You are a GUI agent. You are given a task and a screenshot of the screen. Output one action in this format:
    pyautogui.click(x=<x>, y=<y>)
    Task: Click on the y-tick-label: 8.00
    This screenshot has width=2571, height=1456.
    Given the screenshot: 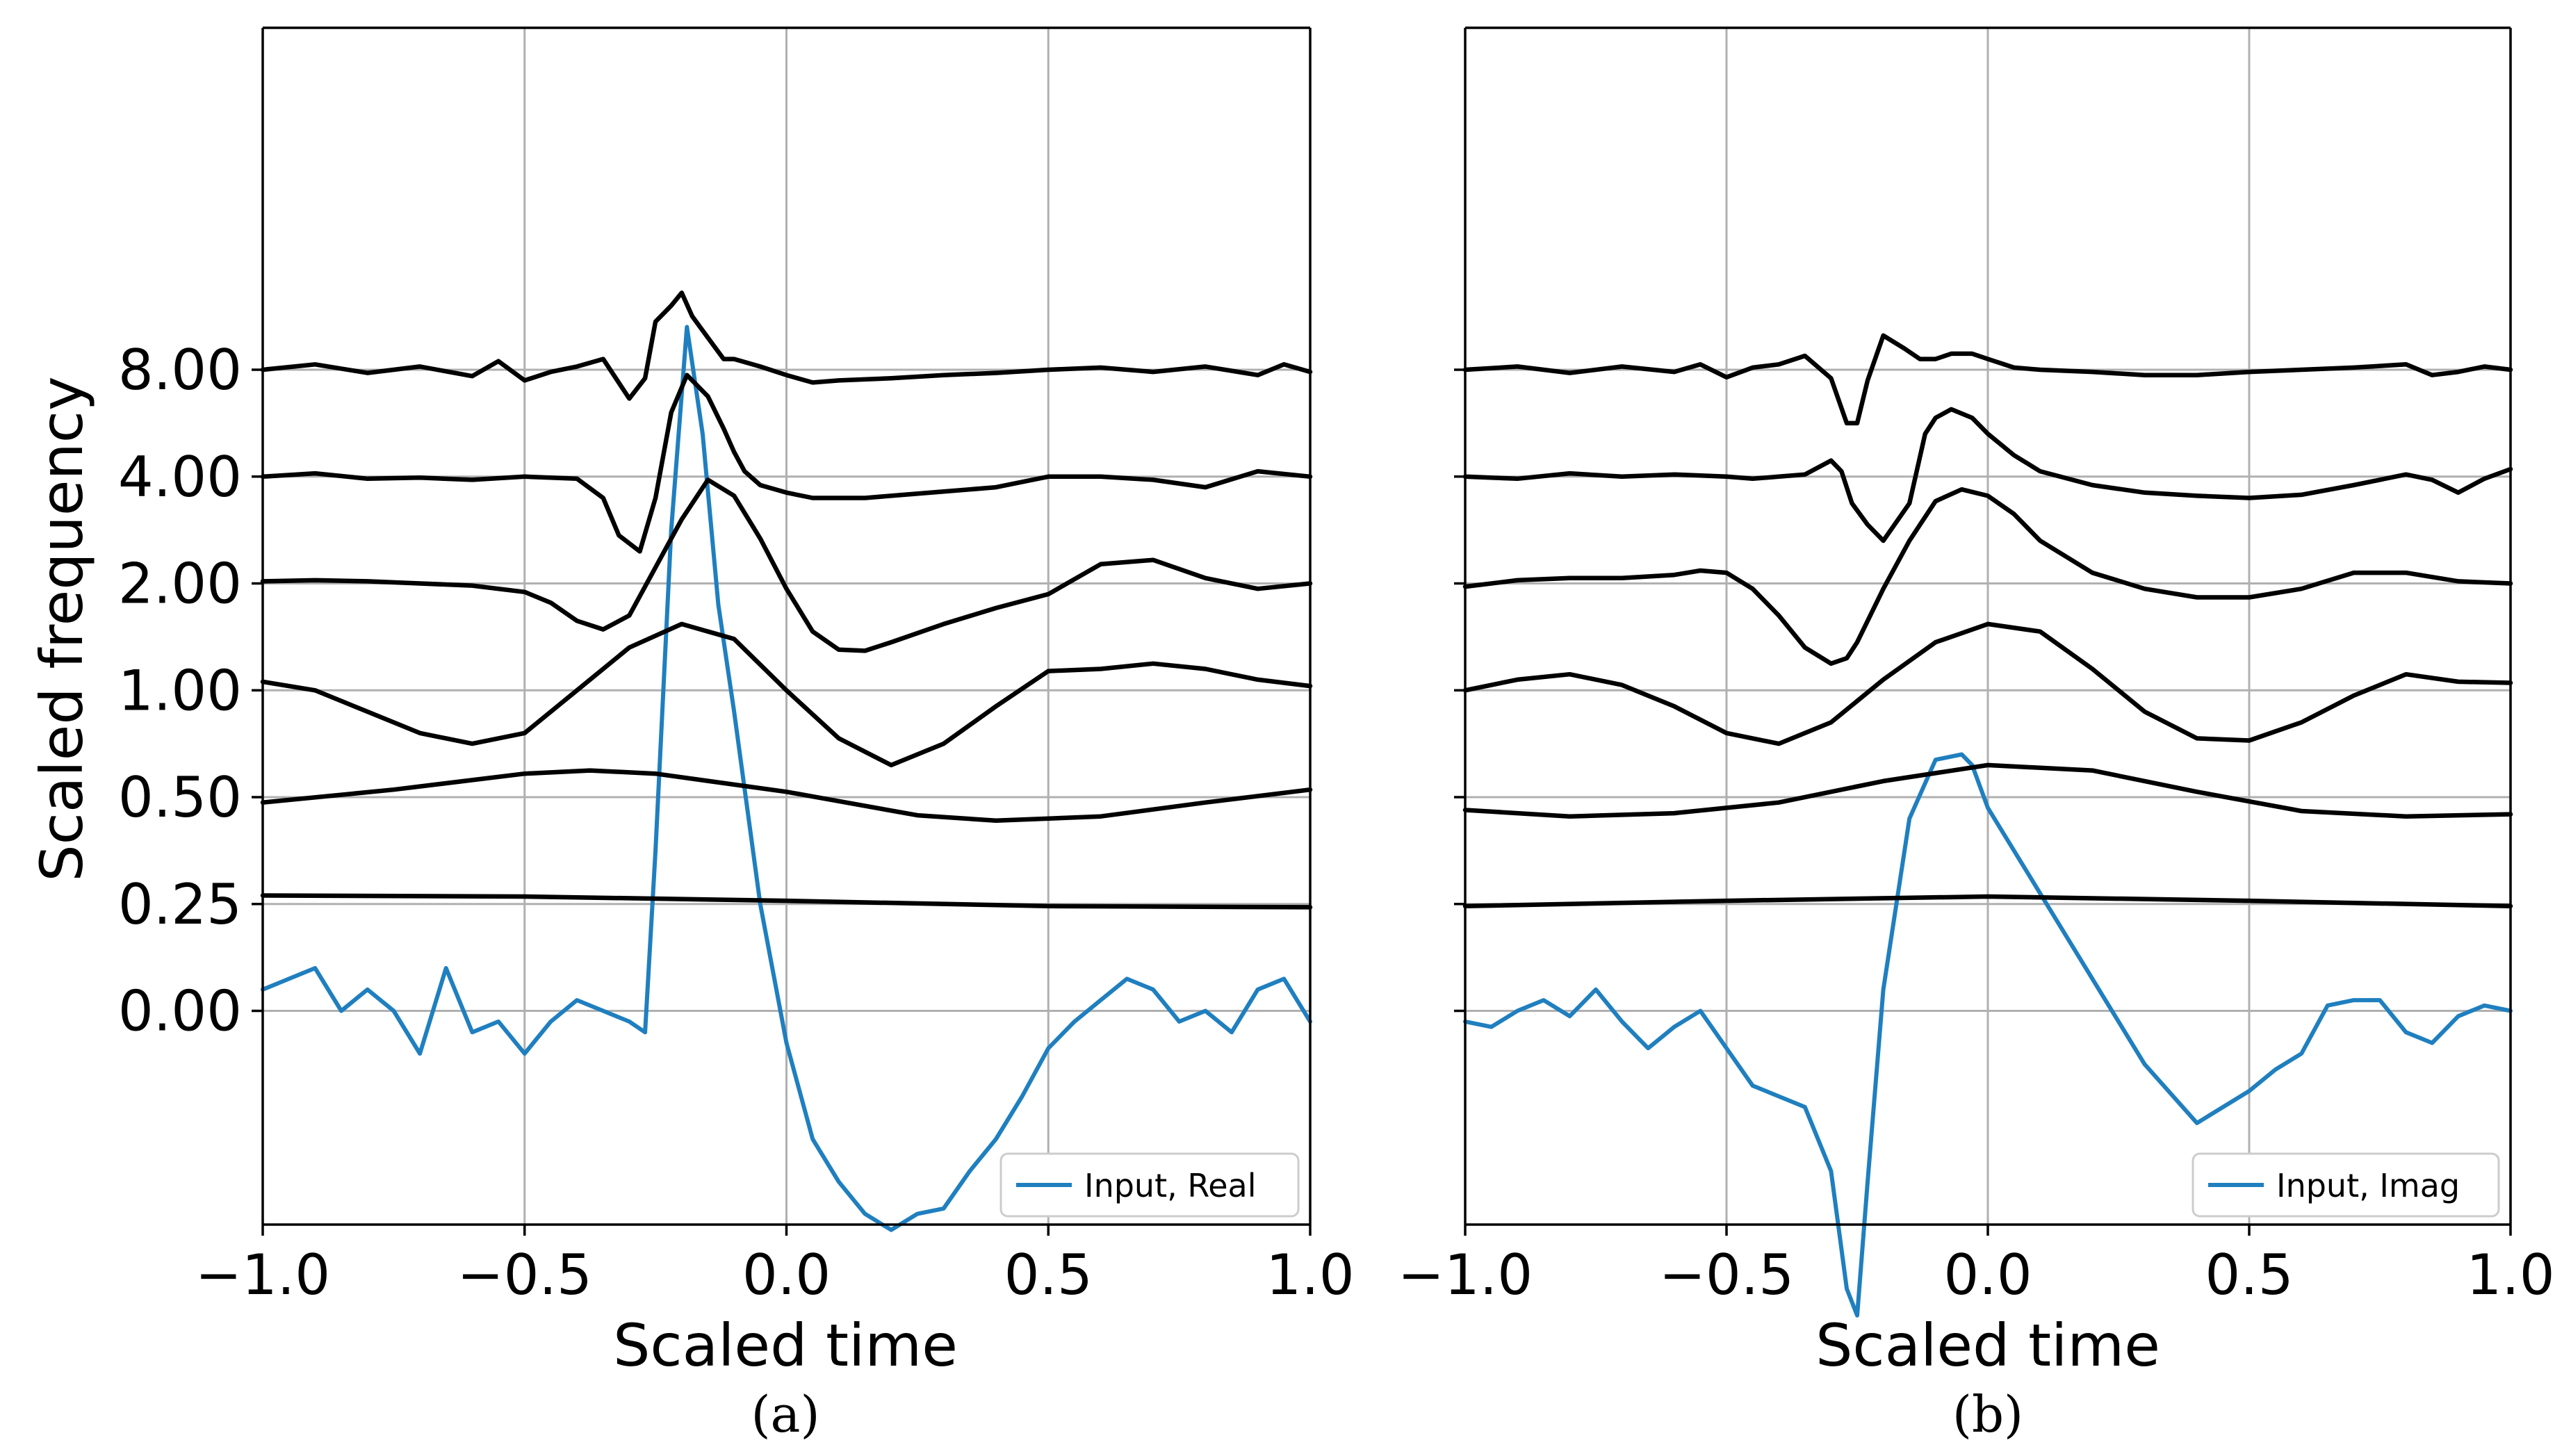 What is the action you would take?
    pyautogui.click(x=180, y=370)
    